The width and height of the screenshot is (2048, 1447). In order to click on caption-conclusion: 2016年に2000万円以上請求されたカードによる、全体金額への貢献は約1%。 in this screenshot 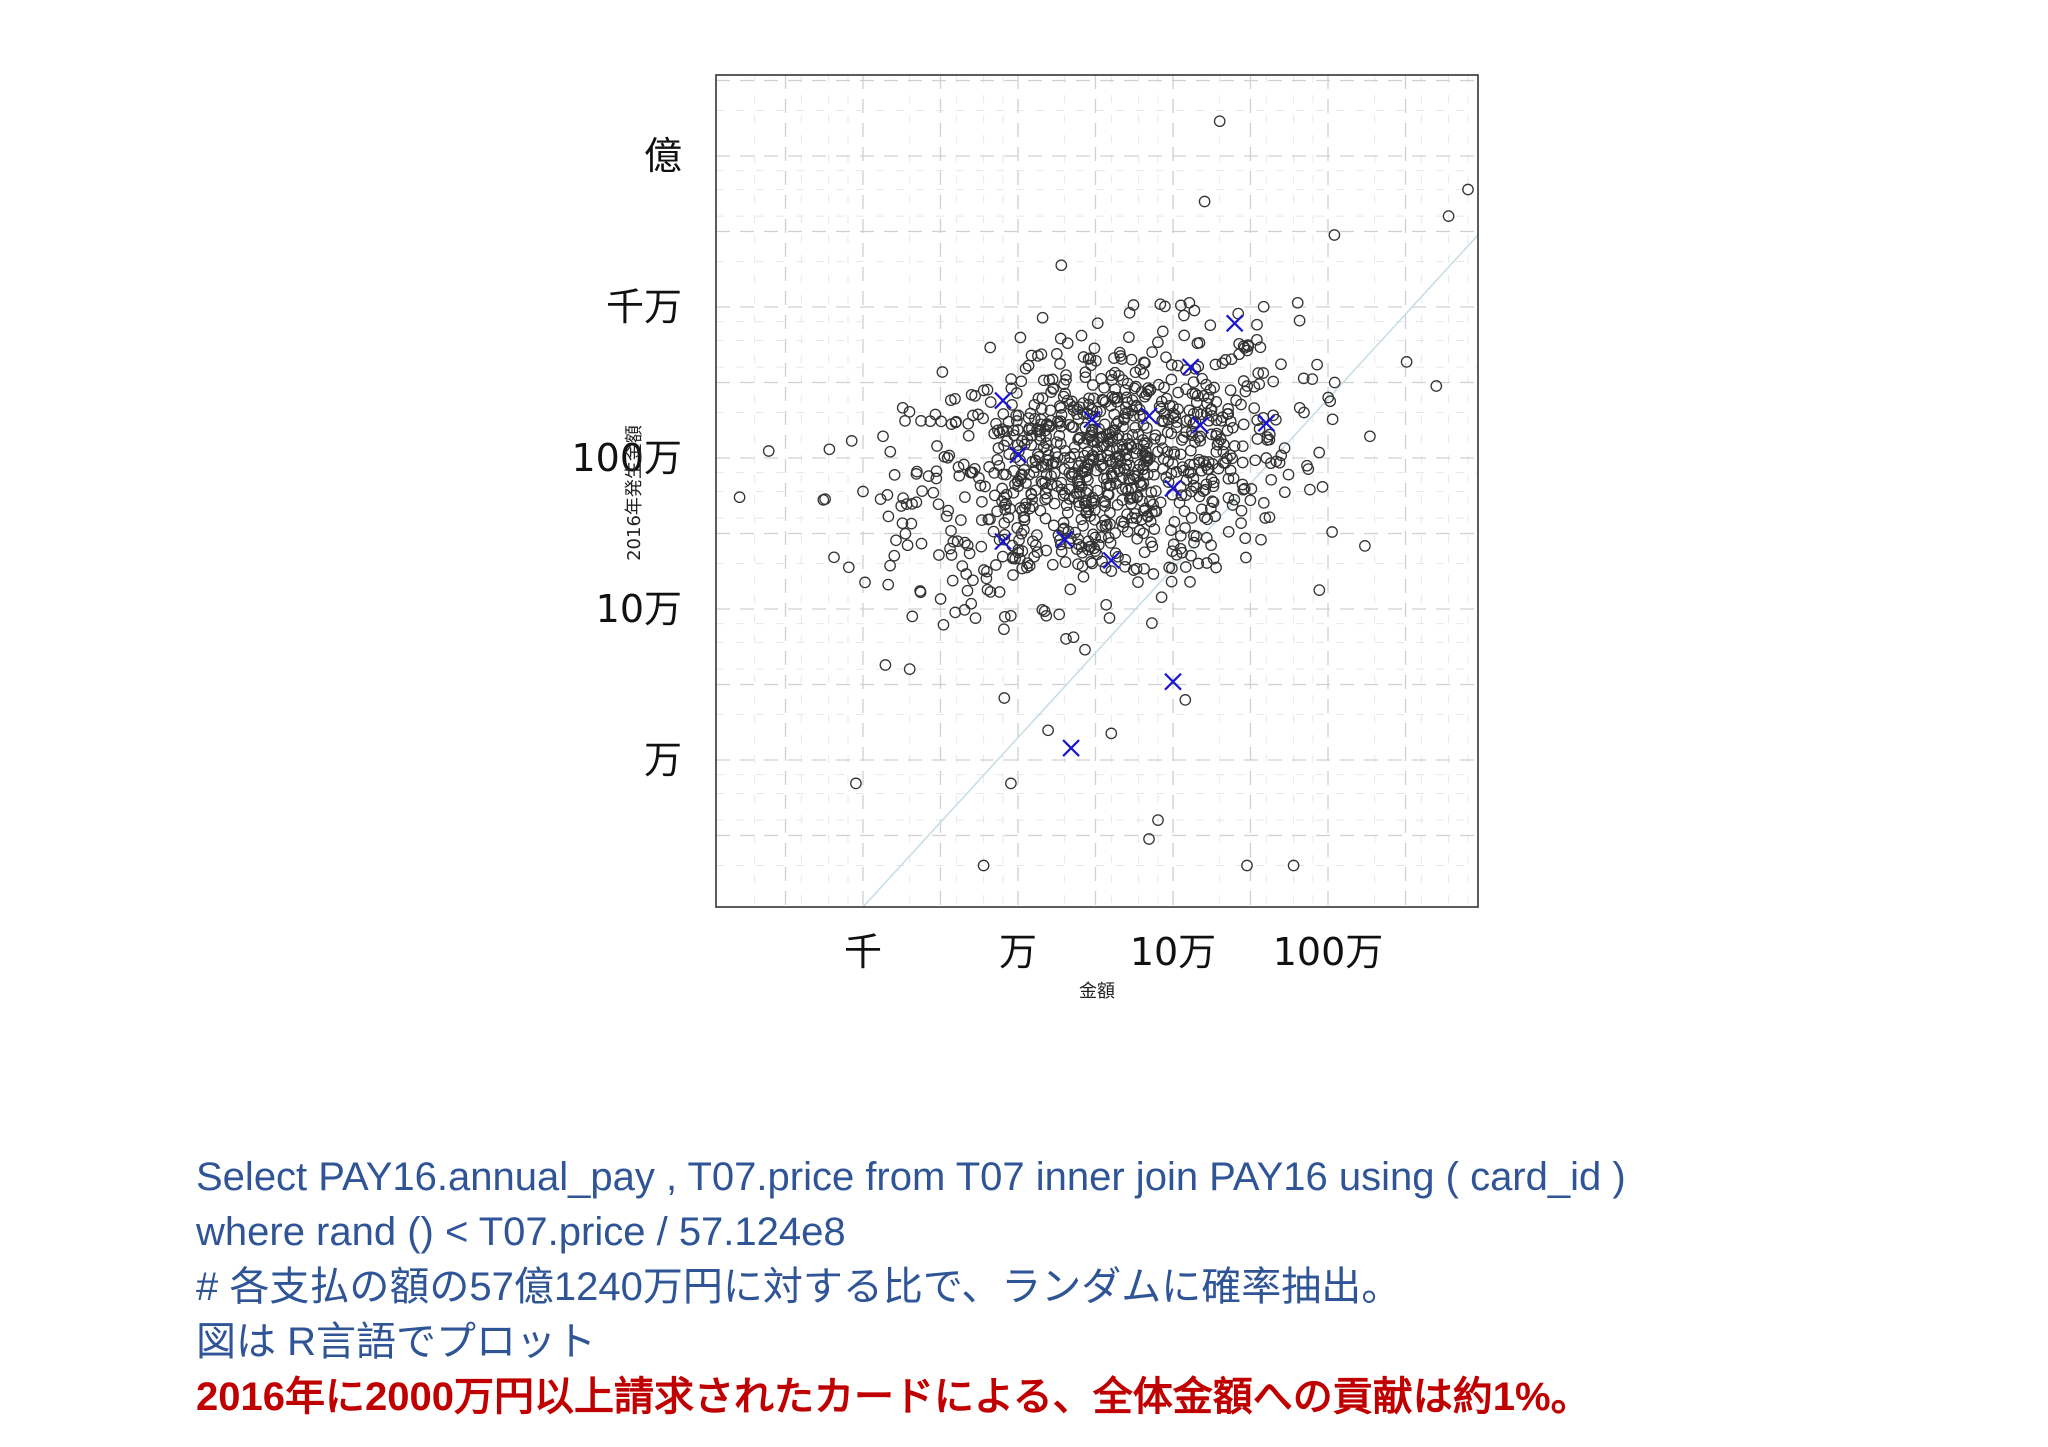, I will do `click(893, 1397)`.